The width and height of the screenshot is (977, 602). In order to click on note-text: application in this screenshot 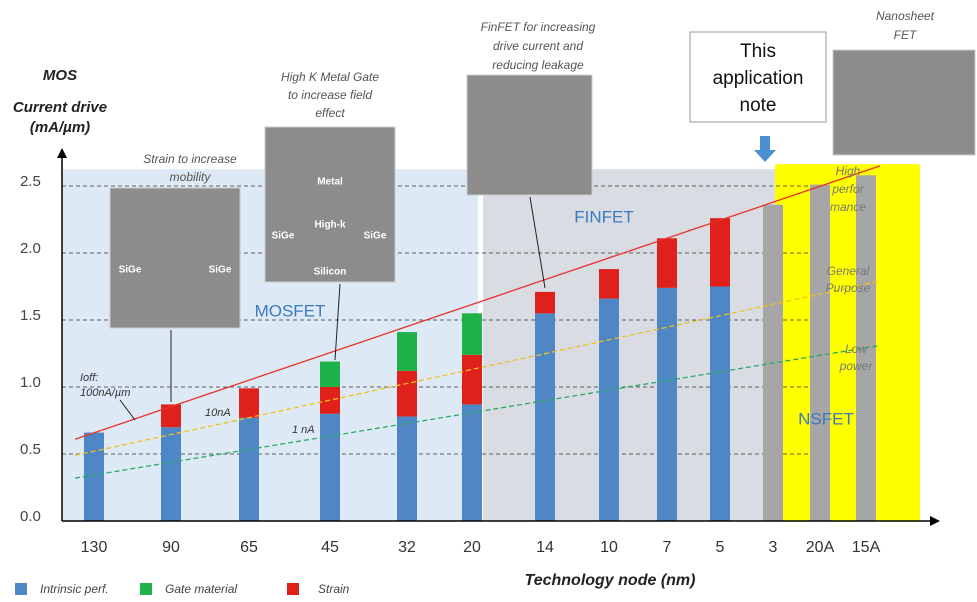, I will do `click(758, 78)`.